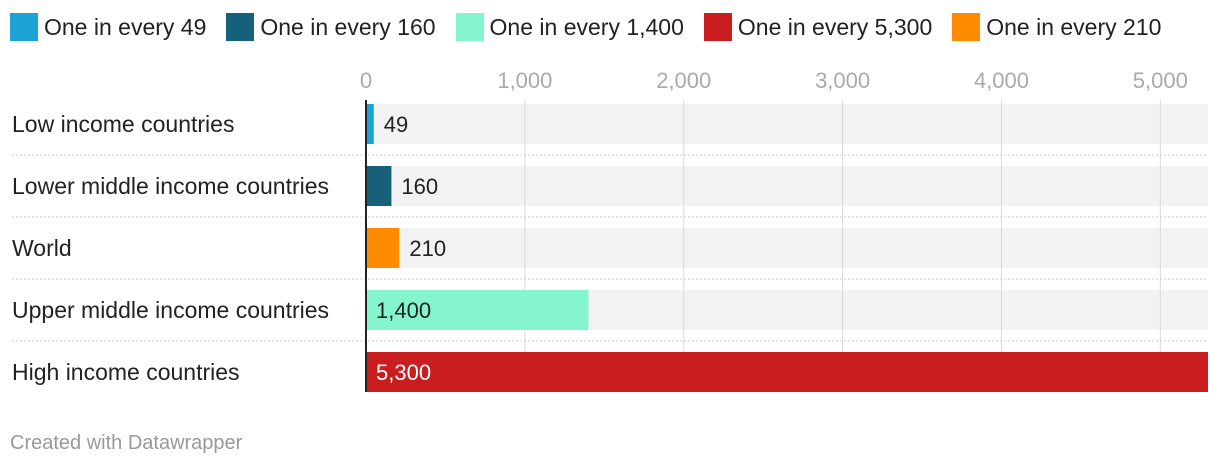 The height and width of the screenshot is (470, 1220). What do you see at coordinates (366, 80) in the screenshot?
I see `x-tick-label: 0` at bounding box center [366, 80].